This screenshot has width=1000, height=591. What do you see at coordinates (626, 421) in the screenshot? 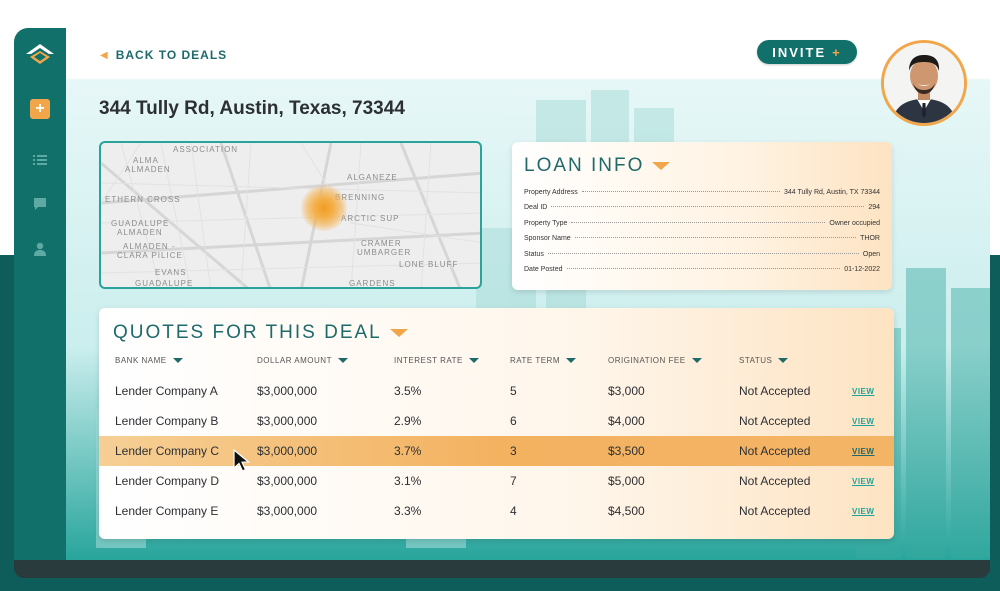
I see `fee-cell: $4,000` at bounding box center [626, 421].